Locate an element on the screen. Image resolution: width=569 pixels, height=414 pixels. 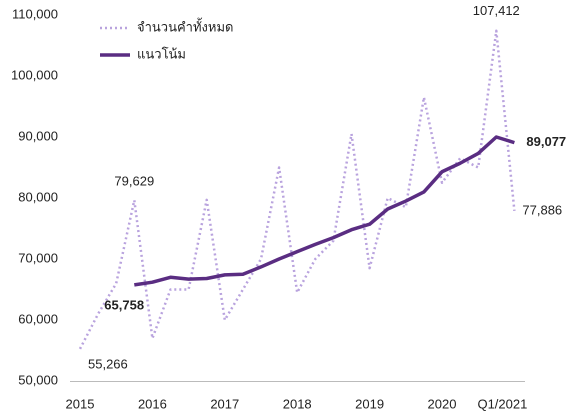
y-tick-label: 50,000 is located at coordinates (38, 379).